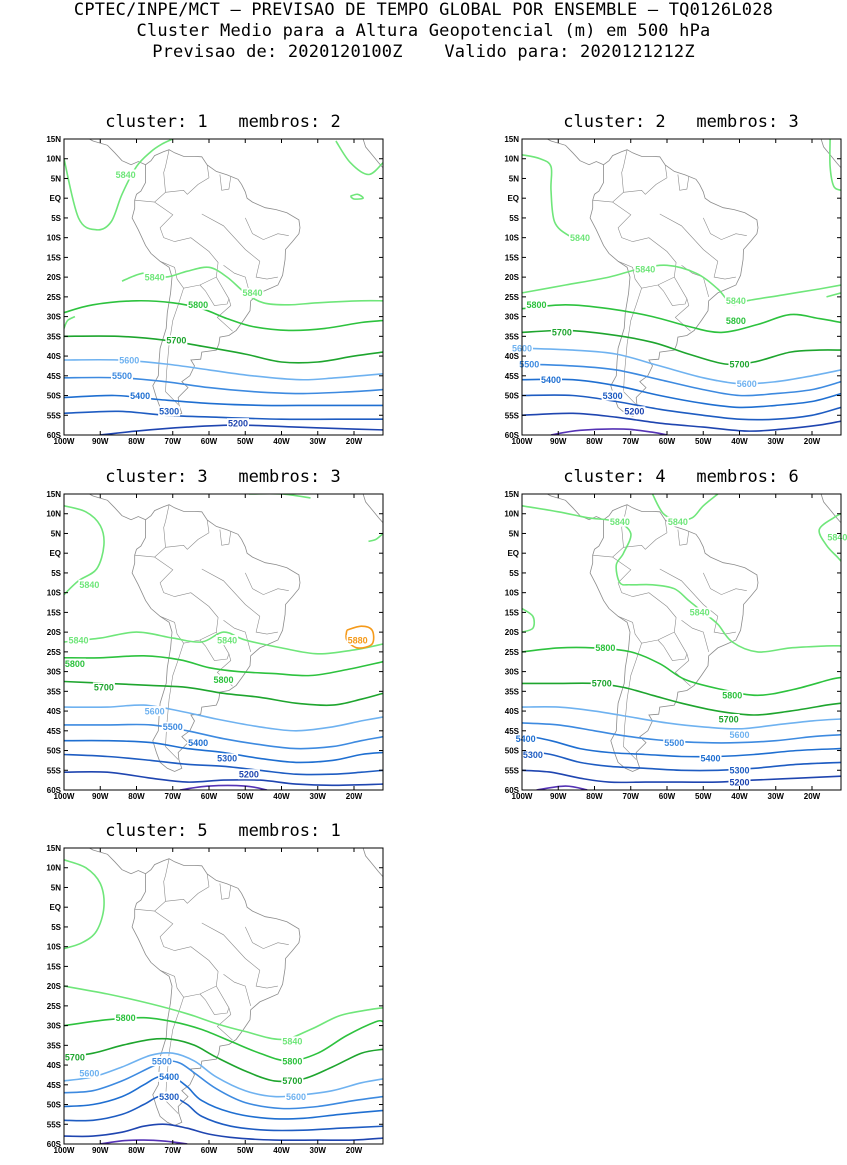 This screenshot has width=847, height=1165. Describe the element at coordinates (710, 759) in the screenshot. I see `contour-label: 5400` at that location.